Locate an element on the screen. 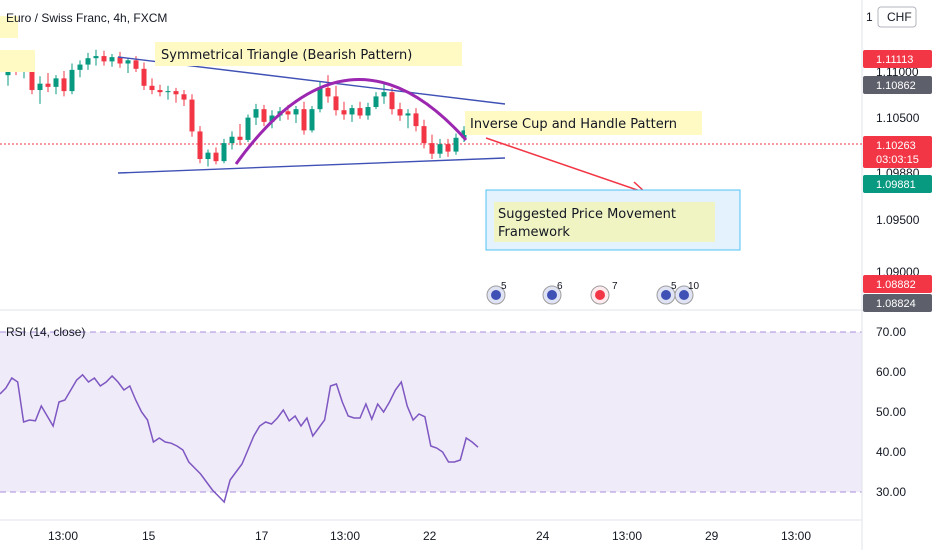  cup-arc is located at coordinates (351, 121).